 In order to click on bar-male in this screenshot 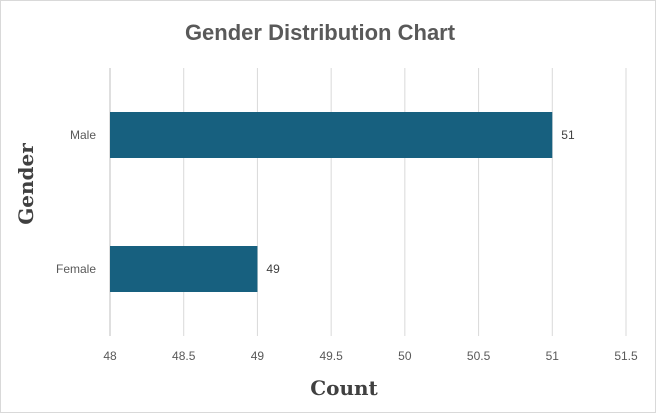, I will do `click(331, 135)`.